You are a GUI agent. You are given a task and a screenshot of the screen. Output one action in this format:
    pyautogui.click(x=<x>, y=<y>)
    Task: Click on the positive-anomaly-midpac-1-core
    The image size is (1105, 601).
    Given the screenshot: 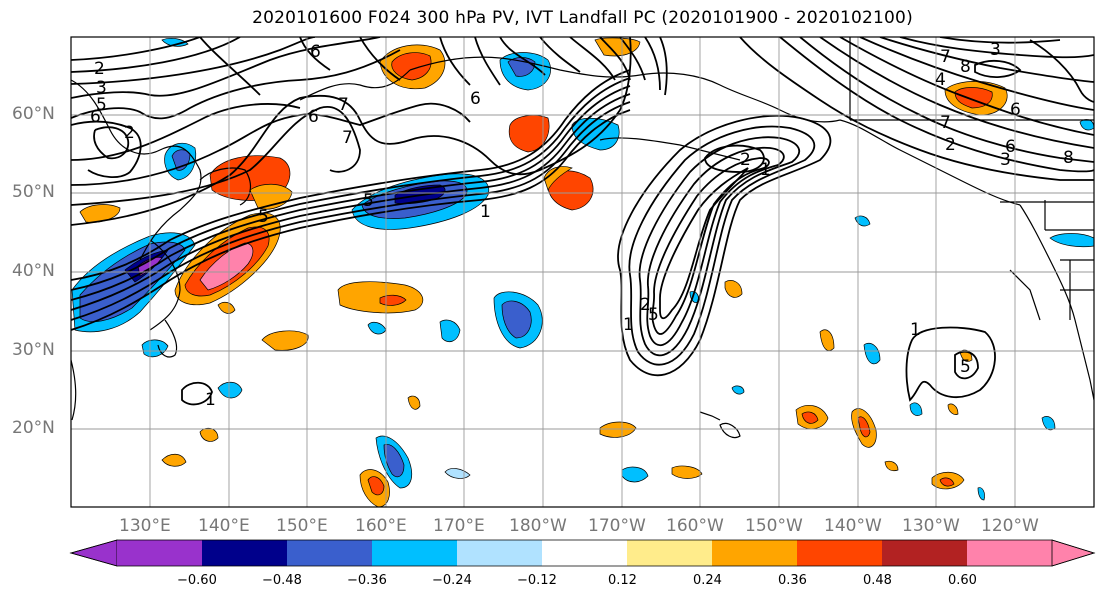 What is the action you would take?
    pyautogui.click(x=393, y=300)
    